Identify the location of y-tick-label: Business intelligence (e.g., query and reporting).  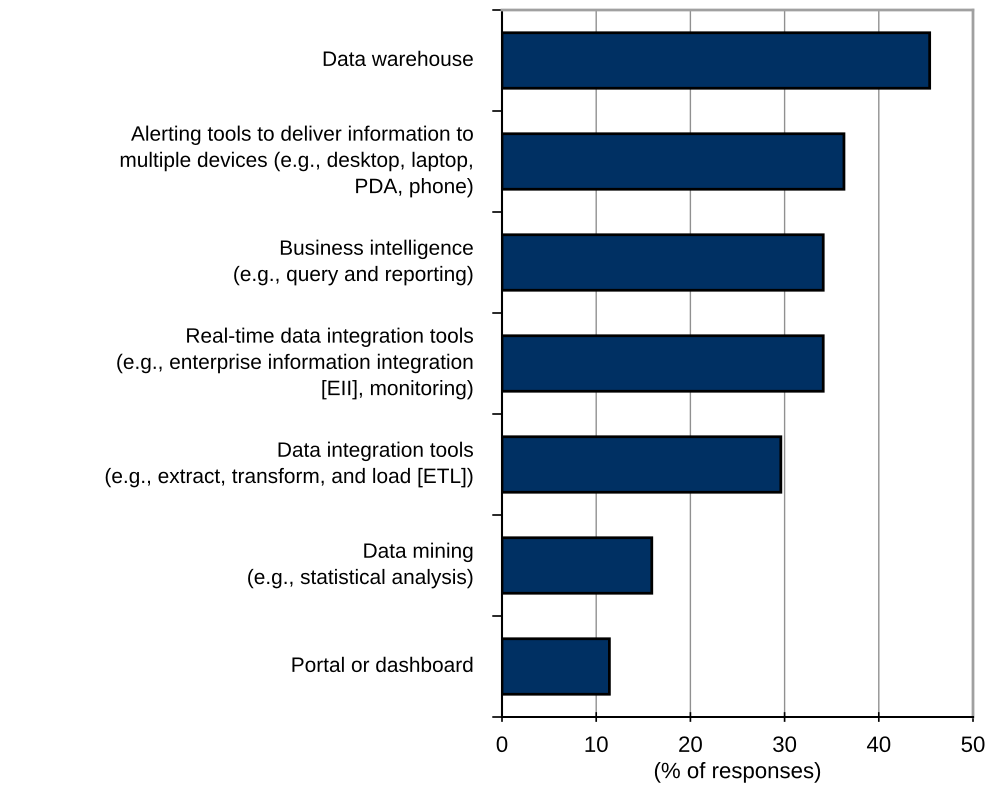
(353, 263).